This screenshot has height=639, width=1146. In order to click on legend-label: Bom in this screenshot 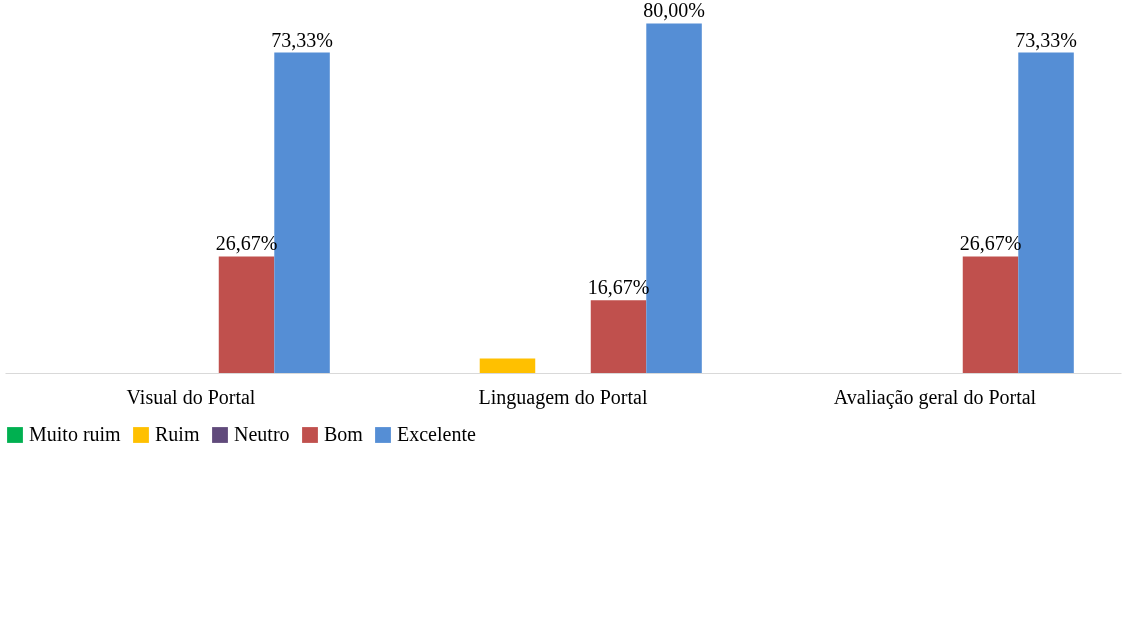, I will do `click(344, 434)`.